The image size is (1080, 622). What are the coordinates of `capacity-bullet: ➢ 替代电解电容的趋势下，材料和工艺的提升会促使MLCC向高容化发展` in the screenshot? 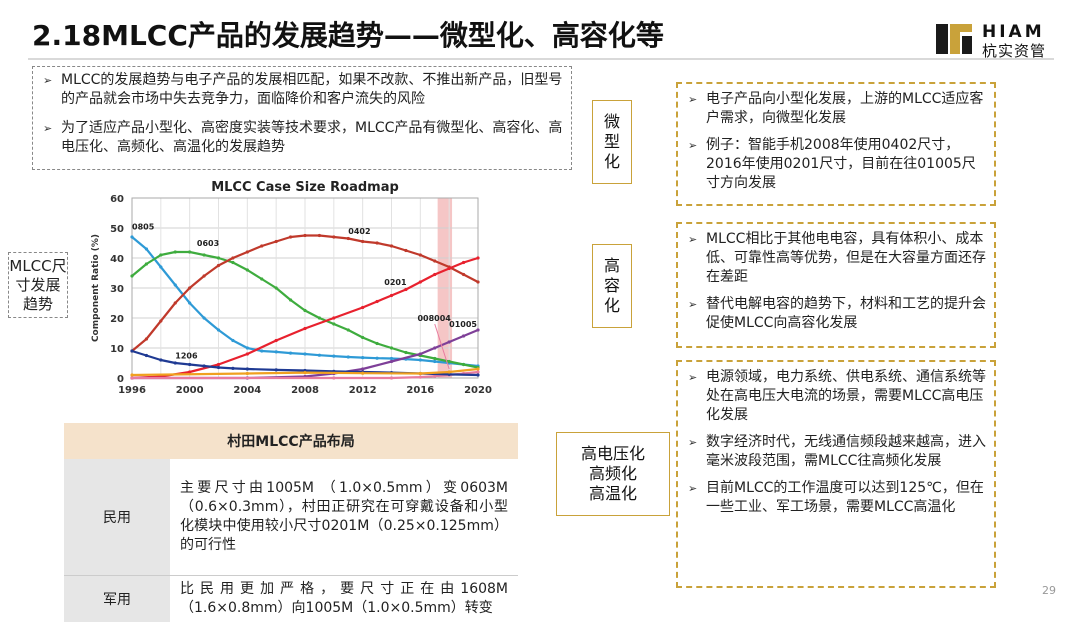 It's located at (836, 314).